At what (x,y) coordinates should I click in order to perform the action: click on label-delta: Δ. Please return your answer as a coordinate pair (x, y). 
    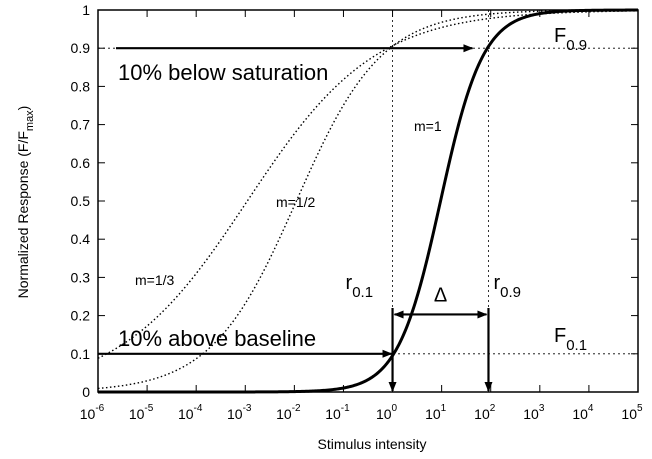
    Looking at the image, I should click on (440, 295).